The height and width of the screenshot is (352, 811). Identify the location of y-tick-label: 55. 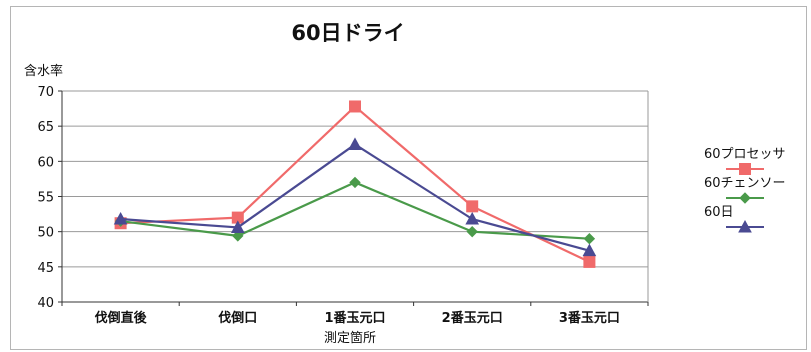
(45, 198).